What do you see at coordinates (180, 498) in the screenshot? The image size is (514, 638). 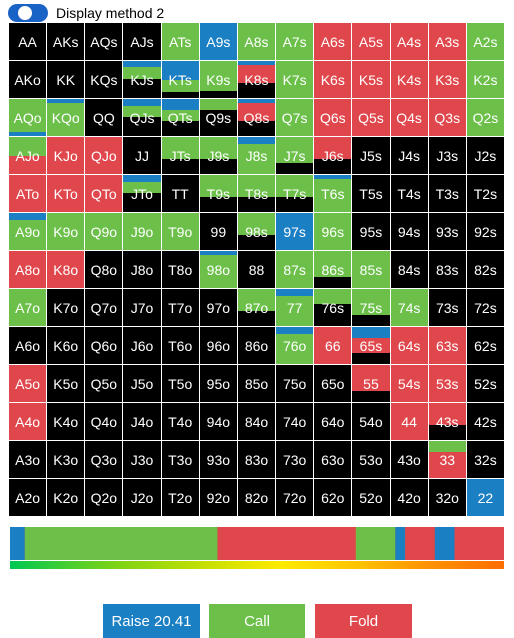 I see `hand-cell: T2o` at bounding box center [180, 498].